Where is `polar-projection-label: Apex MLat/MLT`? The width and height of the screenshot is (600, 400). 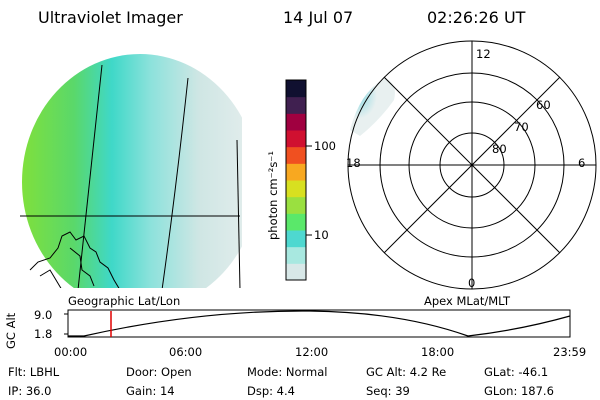 polar-projection-label: Apex MLat/MLT is located at coordinates (467, 301).